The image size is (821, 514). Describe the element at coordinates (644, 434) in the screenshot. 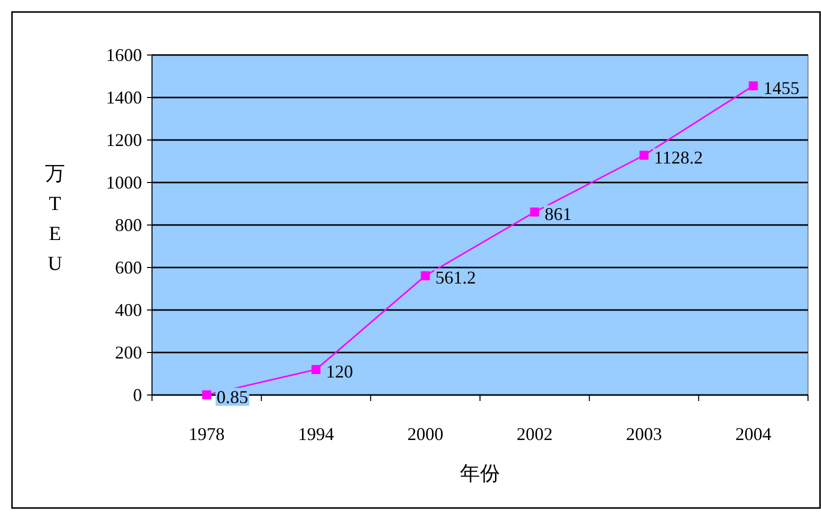

I see `x-tick-label: 2003` at that location.